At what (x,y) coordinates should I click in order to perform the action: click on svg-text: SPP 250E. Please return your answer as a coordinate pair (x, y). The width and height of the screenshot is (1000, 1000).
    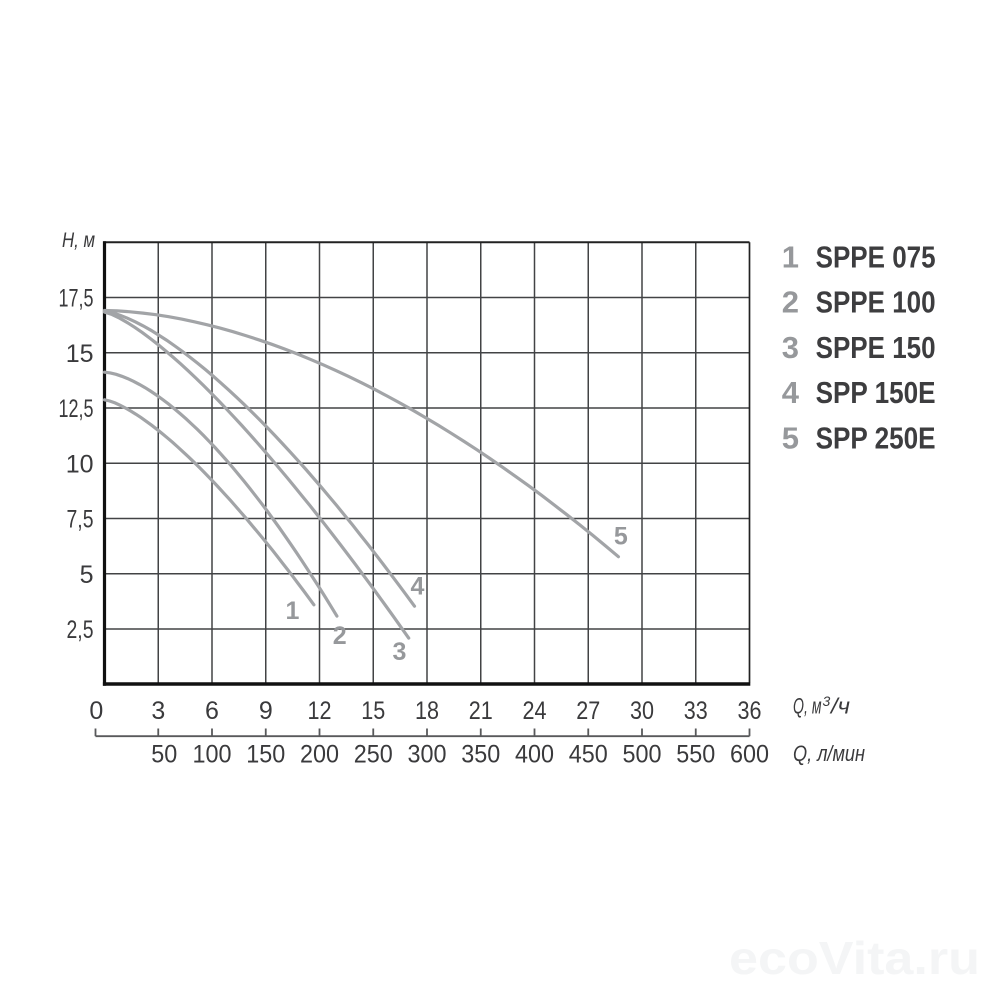
    Looking at the image, I should click on (876, 437).